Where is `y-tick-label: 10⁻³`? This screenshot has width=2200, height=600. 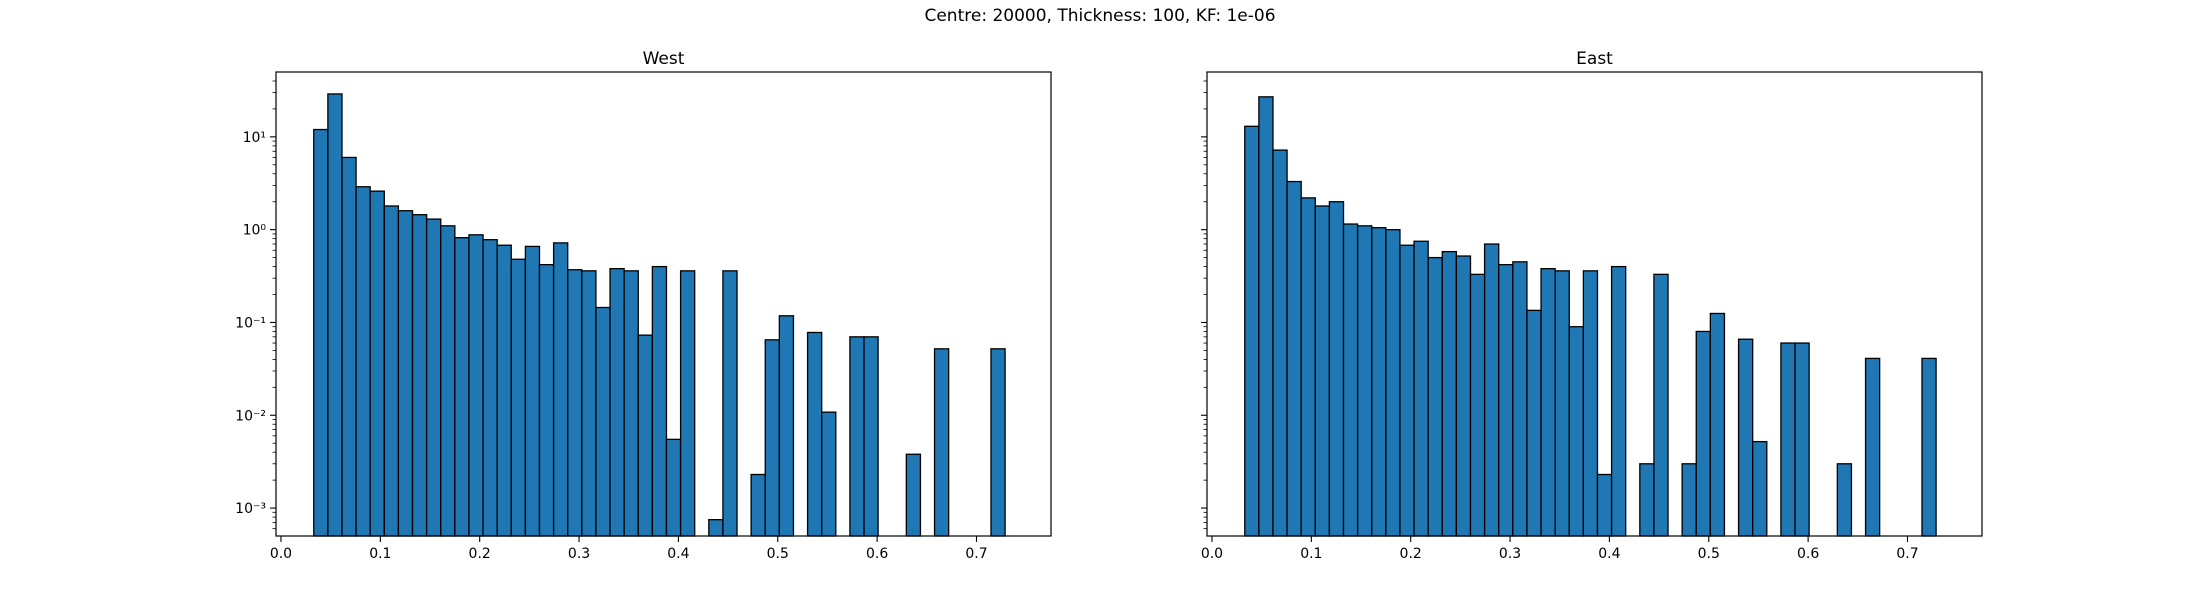 y-tick-label: 10⁻³ is located at coordinates (250, 509).